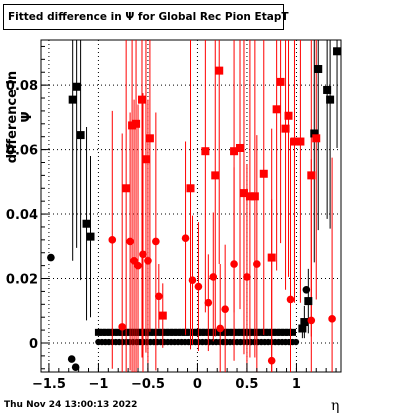 This screenshot has width=400, height=414. What do you see at coordinates (296, 342) in the screenshot?
I see `zero-point-marker` at bounding box center [296, 342].